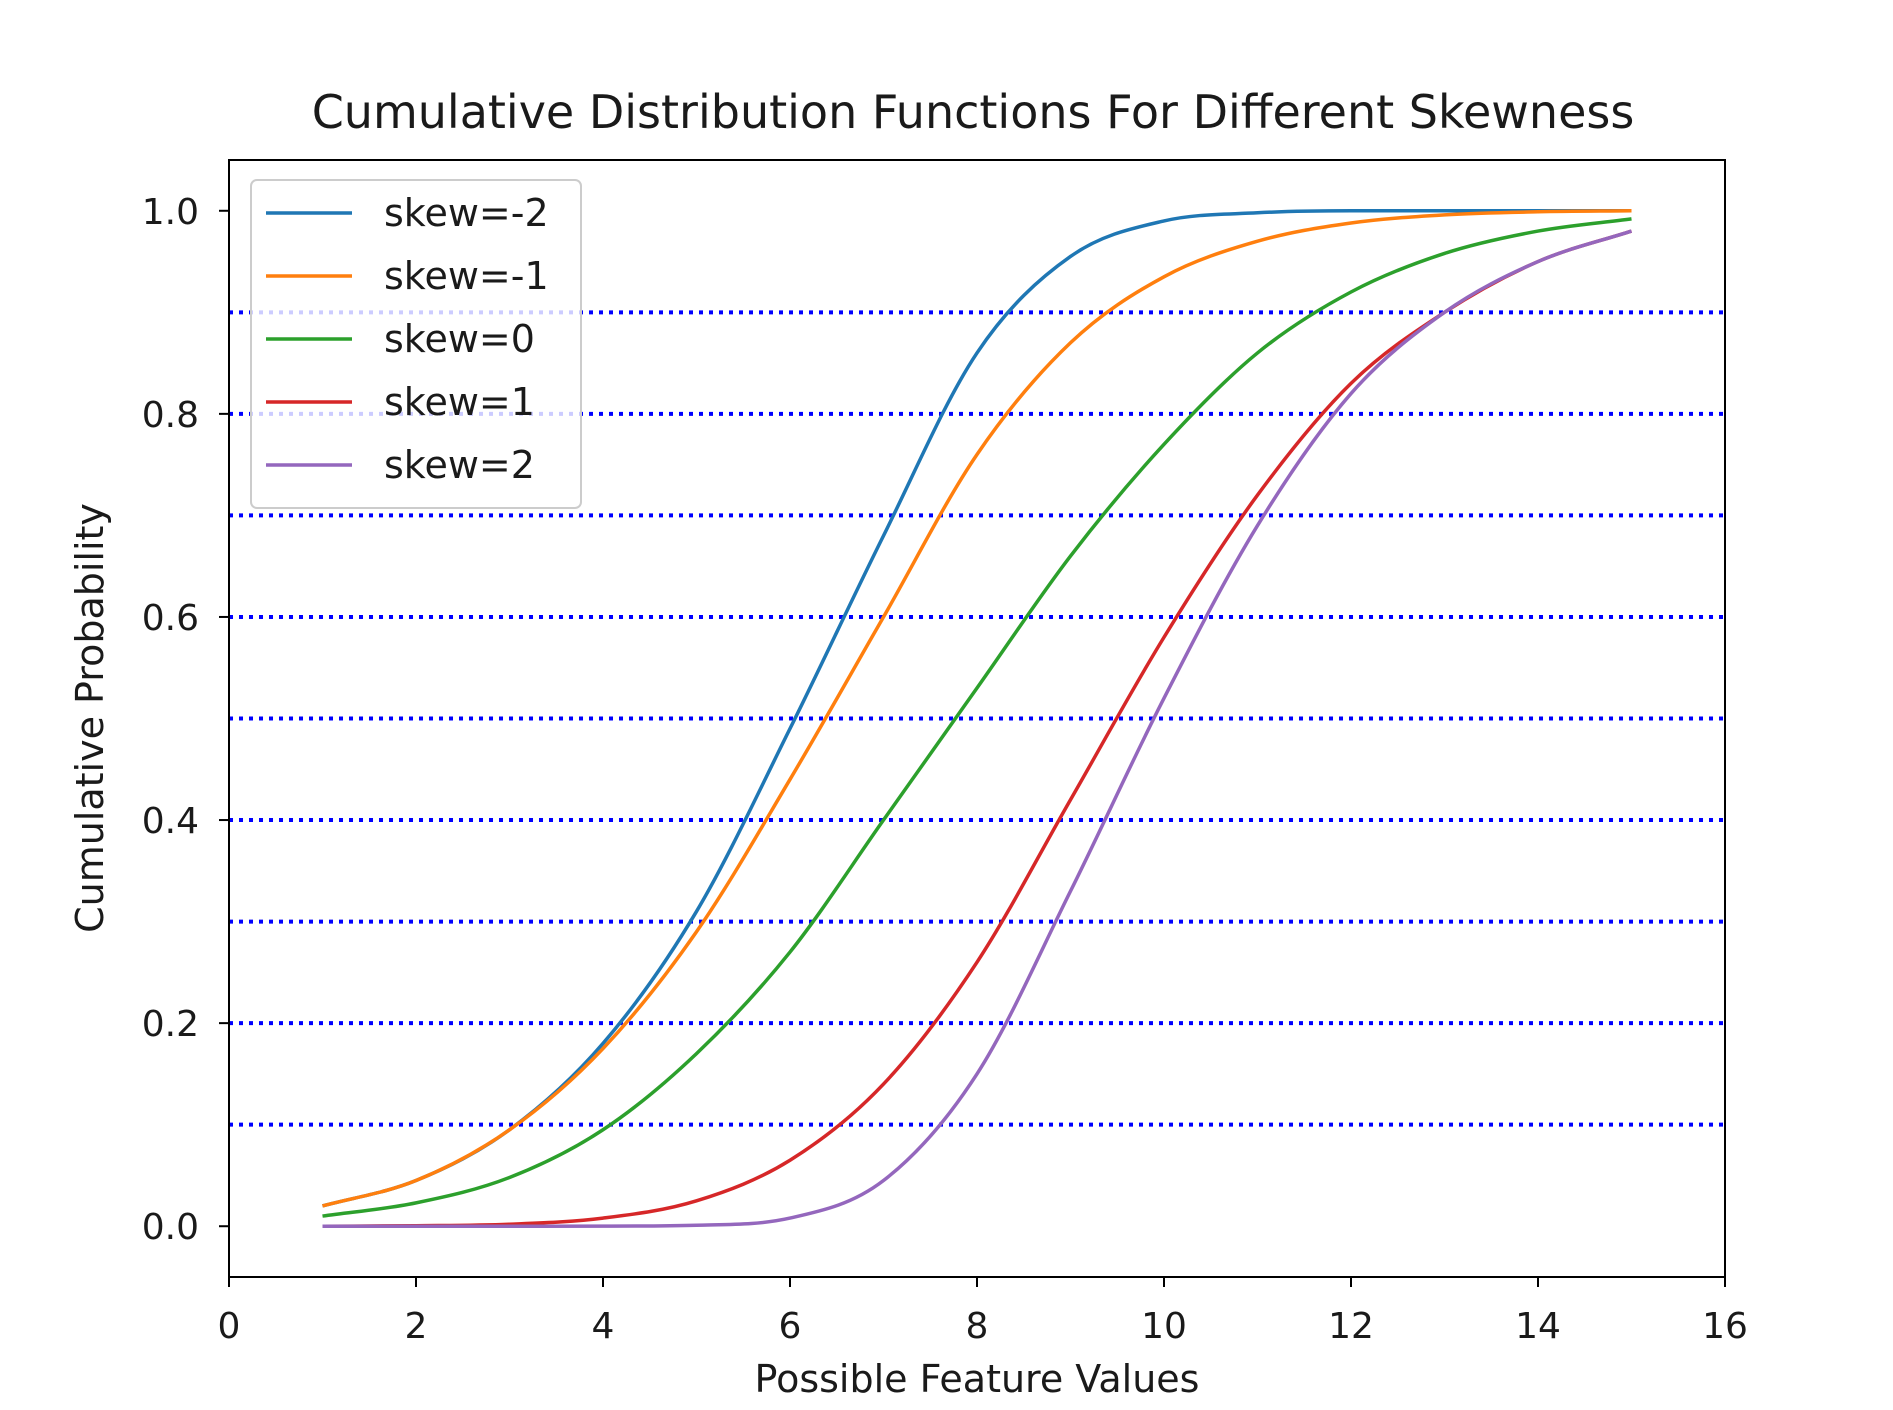 This screenshot has height=1410, width=1893. What do you see at coordinates (790, 1326) in the screenshot?
I see `x-tick-label: 6` at bounding box center [790, 1326].